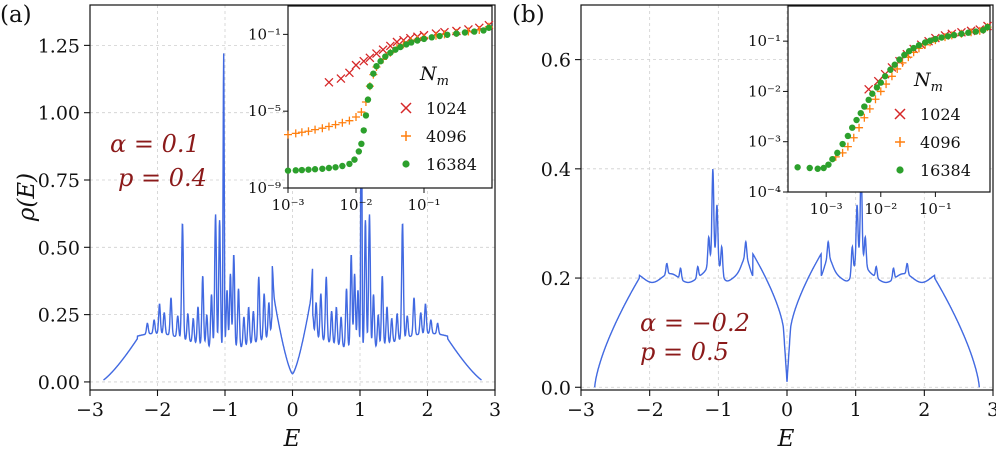  Describe the element at coordinates (59, 181) in the screenshot. I see `y-tick-label: 0.75` at that location.